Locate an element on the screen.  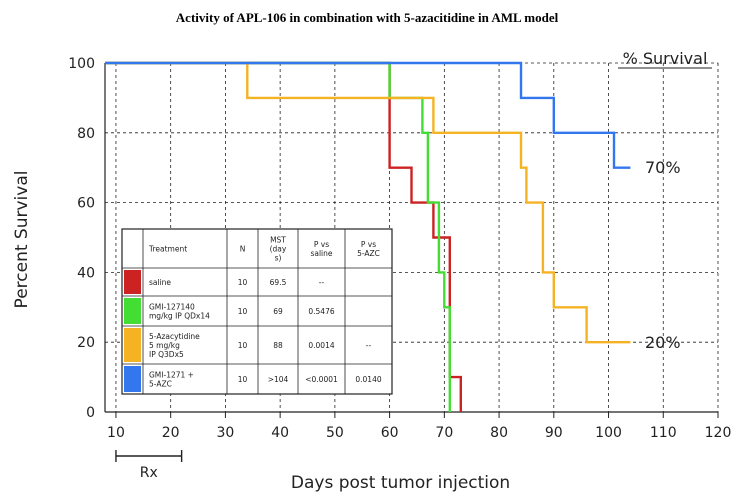
y-tick-label: 60 is located at coordinates (86, 204).